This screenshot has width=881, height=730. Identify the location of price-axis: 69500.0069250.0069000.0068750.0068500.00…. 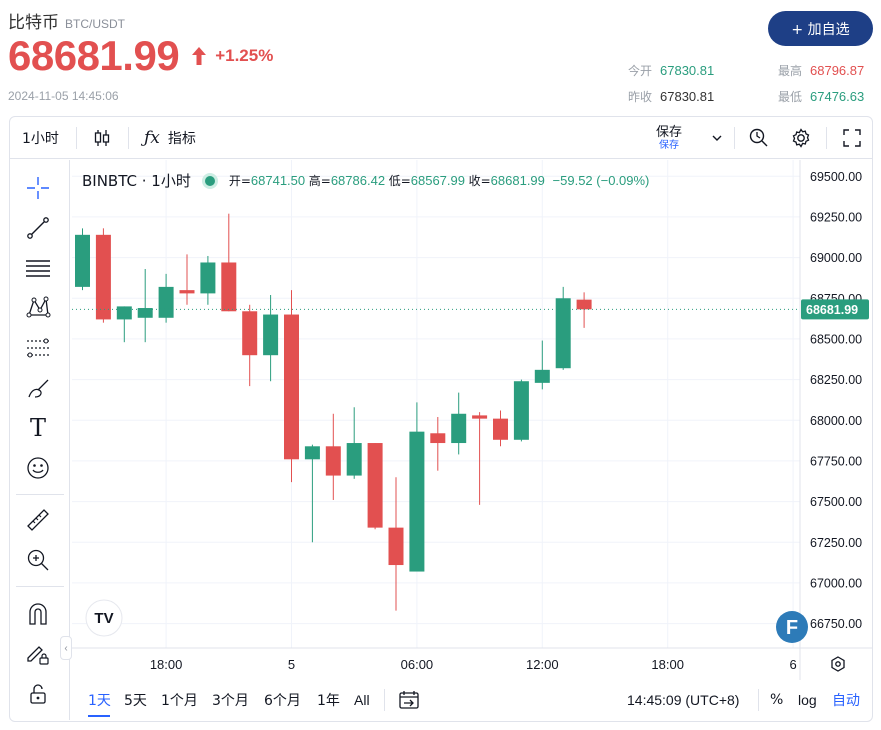
(836, 400).